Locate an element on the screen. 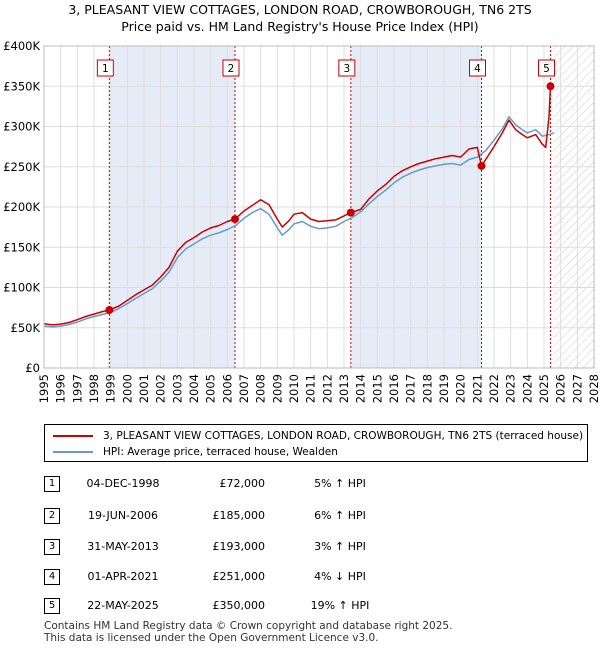 Image resolution: width=600 pixels, height=650 pixels. transaction-row: 2 19-JUN-2006 £185,000 6% ↑ HPI is located at coordinates (300, 517).